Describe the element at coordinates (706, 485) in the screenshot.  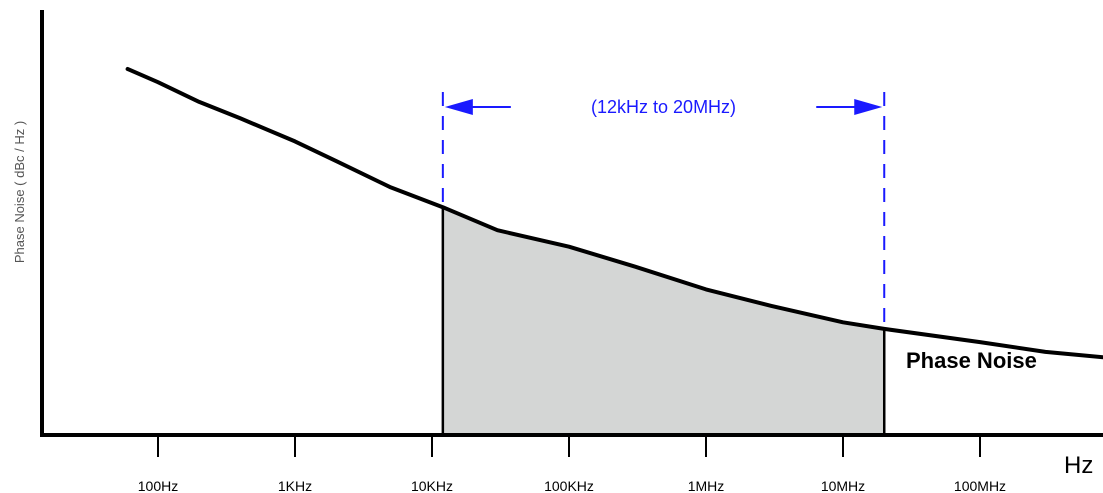
I see `x-tick-label-4: 1MHz` at that location.